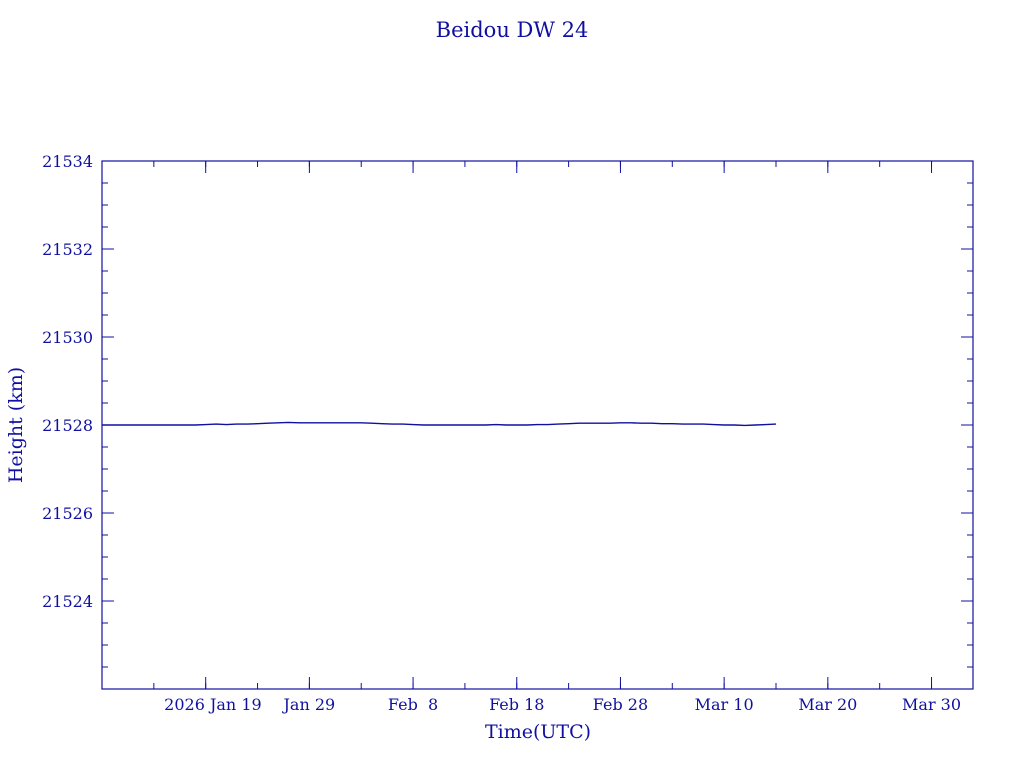 This screenshot has width=1024, height=768. Describe the element at coordinates (512, 30) in the screenshot. I see `chart-title: Beidou DW 24` at that location.